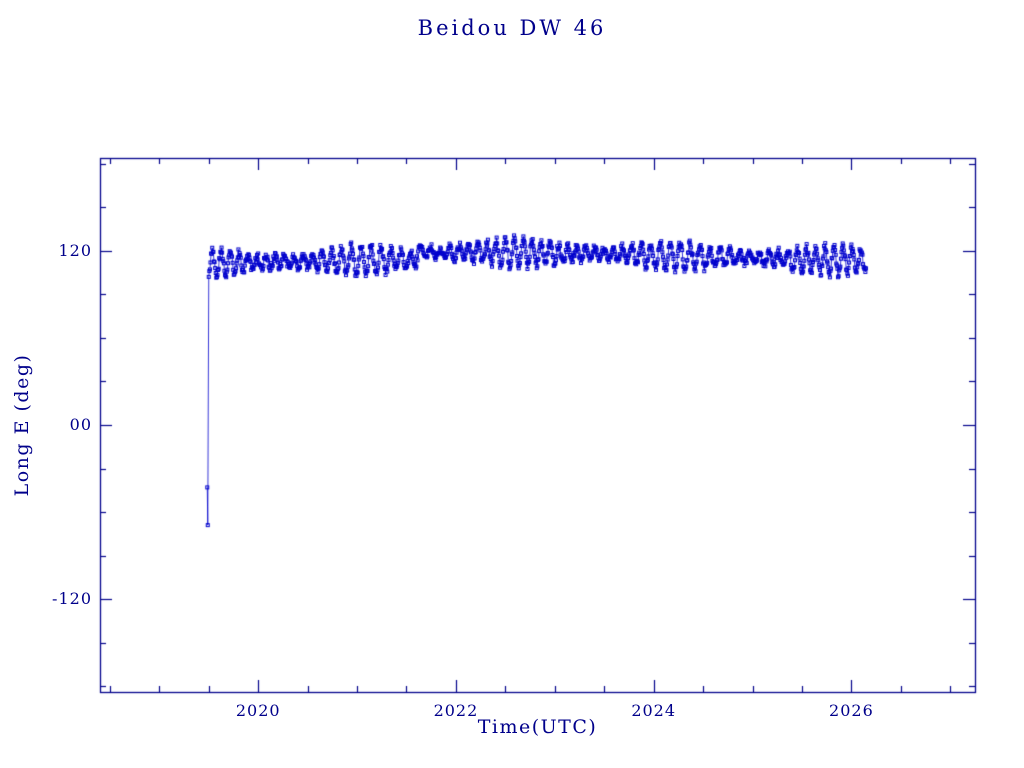  What do you see at coordinates (258, 710) in the screenshot?
I see `x-tick-label-2020: 2020` at bounding box center [258, 710].